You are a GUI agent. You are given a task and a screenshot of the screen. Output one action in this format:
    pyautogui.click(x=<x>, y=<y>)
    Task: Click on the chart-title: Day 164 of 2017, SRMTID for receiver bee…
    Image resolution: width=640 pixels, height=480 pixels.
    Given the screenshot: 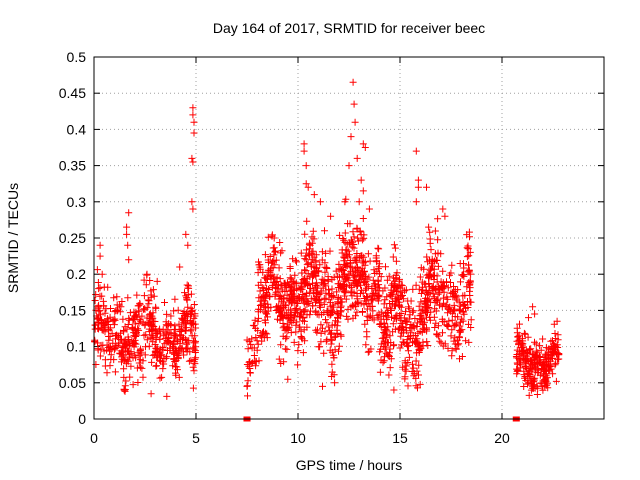 What is the action you would take?
    pyautogui.click(x=349, y=28)
    